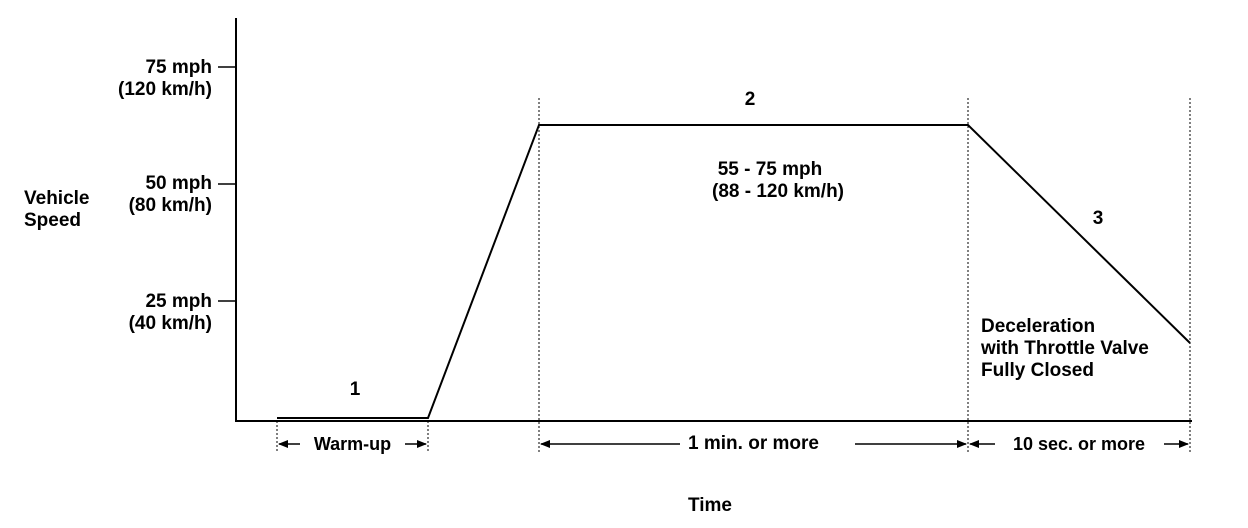 This screenshot has height=528, width=1248. I want to click on y-tick-label-kmh: (40 km/h), so click(170, 323).